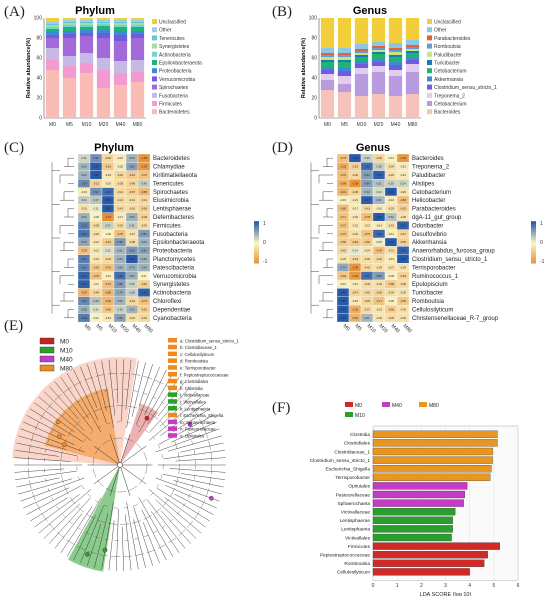 This screenshot has width=550, height=596. Describe the element at coordinates (379, 225) in the screenshot. I see `heatmap-cell-value: -0.14` at that location.